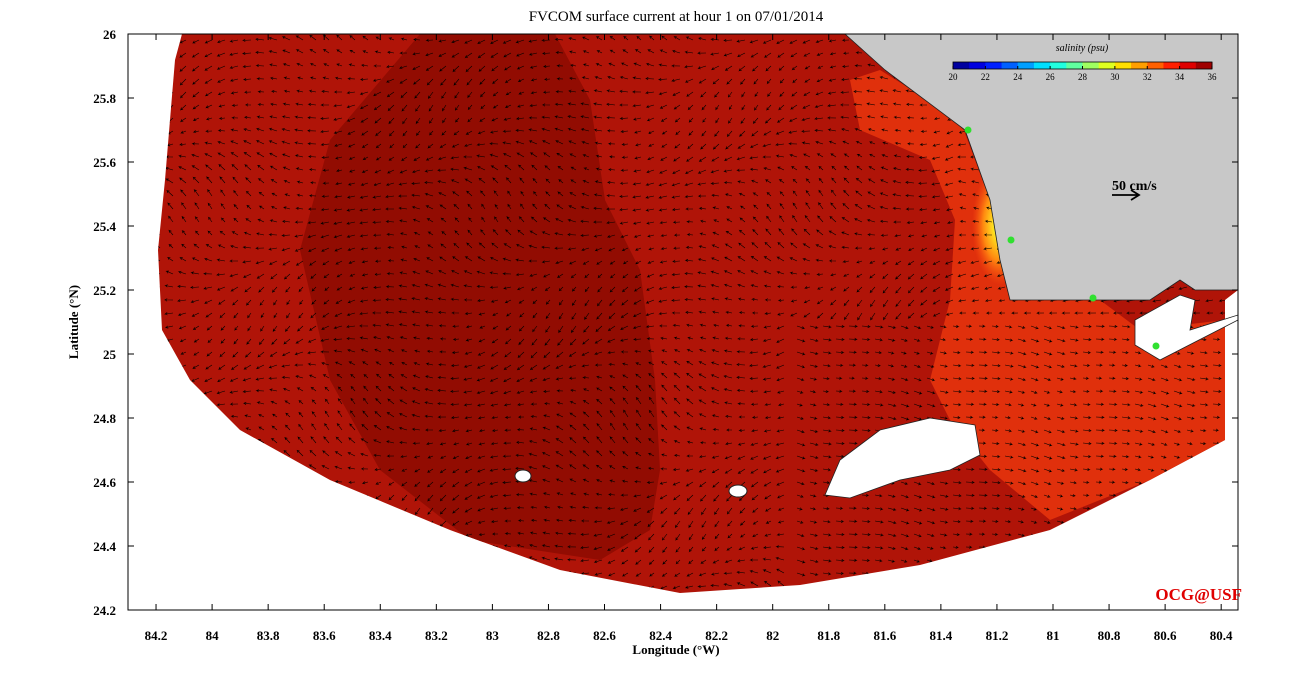 This screenshot has width=1289, height=682. What do you see at coordinates (268, 635) in the screenshot?
I see `x-tick-label: 83.8` at bounding box center [268, 635].